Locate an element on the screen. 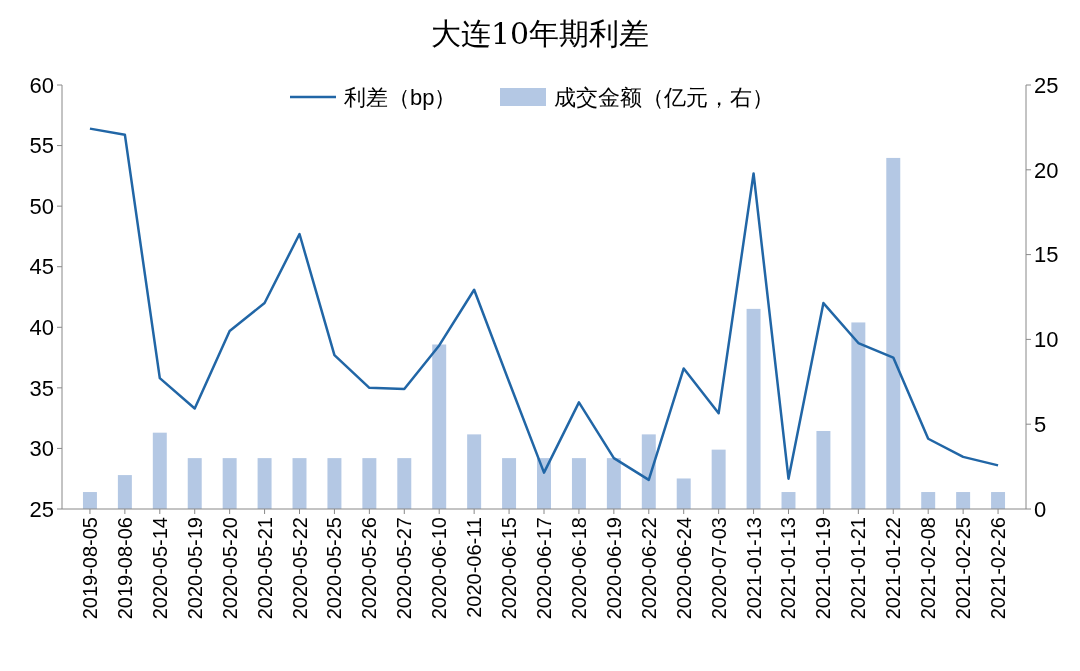 The height and width of the screenshot is (671, 1080). x-tick-label: 2021-01-22 is located at coordinates (893, 568).